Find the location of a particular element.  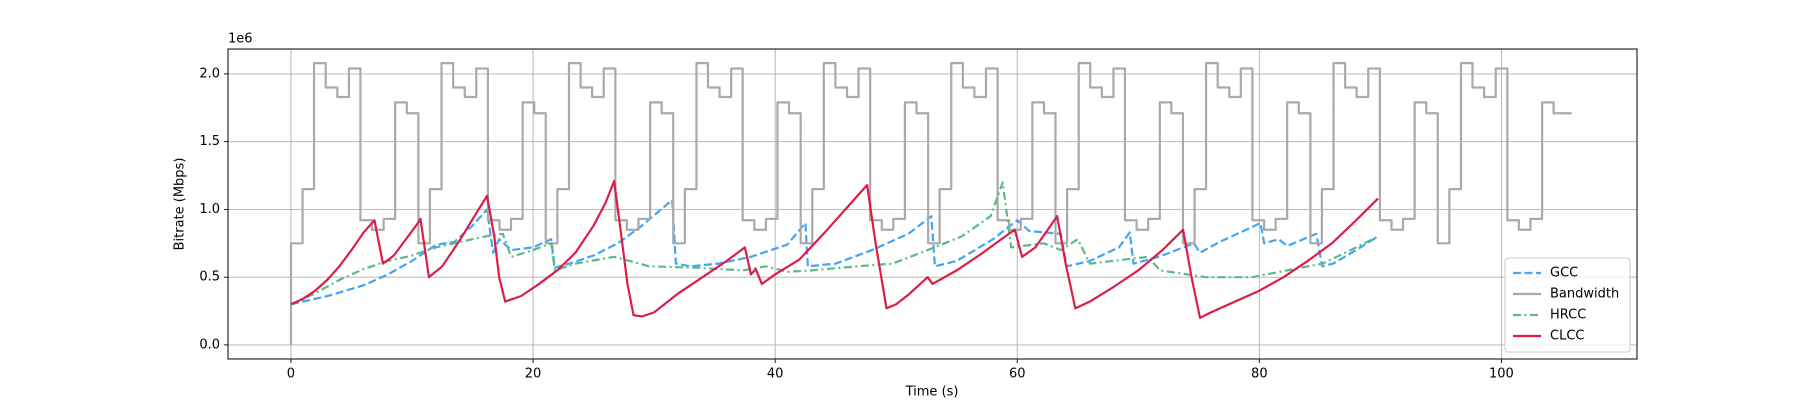

x-axis-label: Time (s) is located at coordinates (932, 392).